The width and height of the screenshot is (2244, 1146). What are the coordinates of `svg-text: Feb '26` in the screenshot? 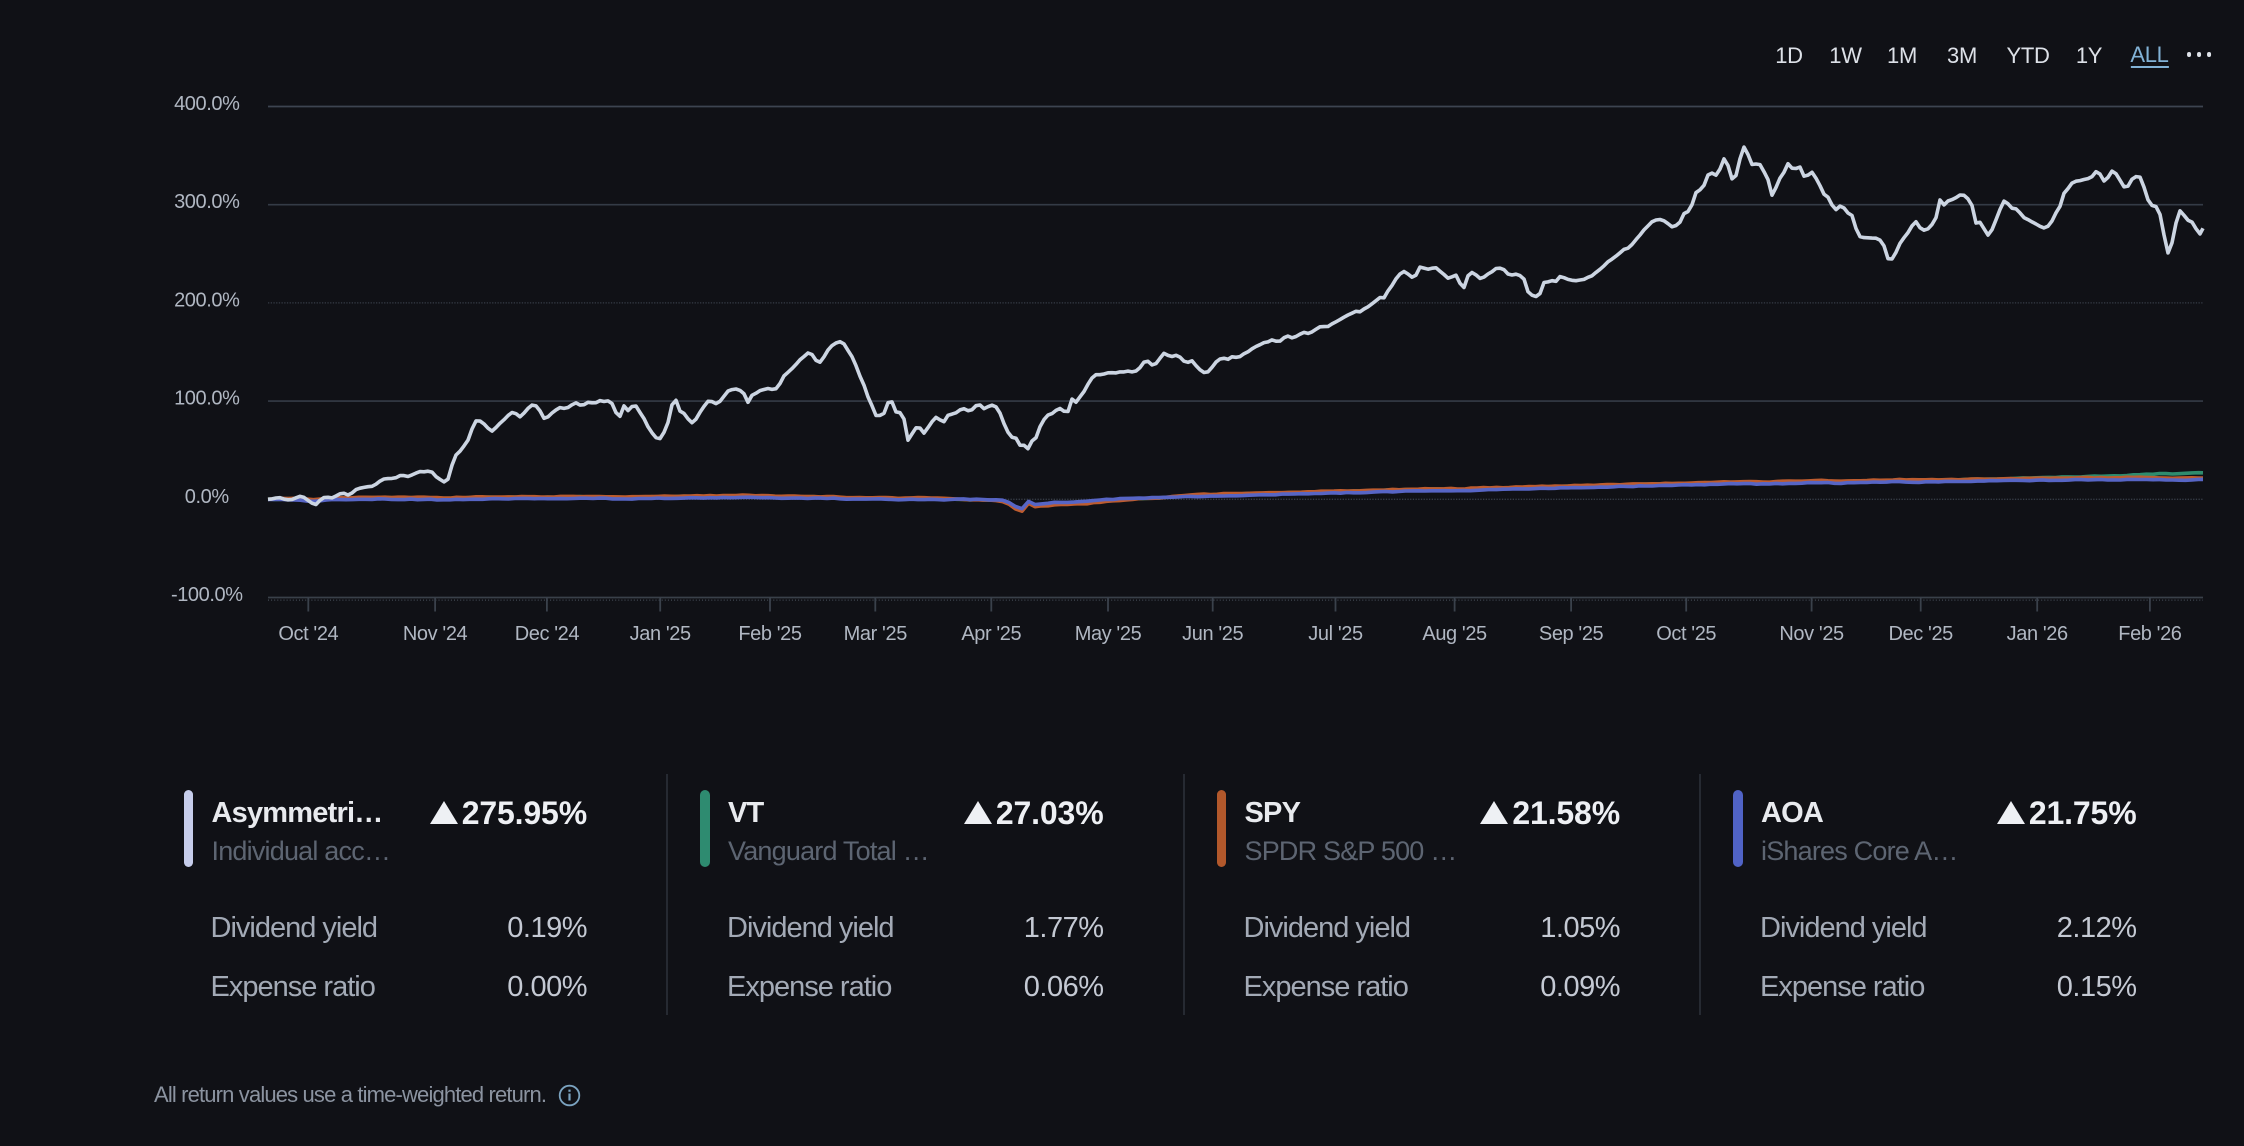 It's located at (2150, 634).